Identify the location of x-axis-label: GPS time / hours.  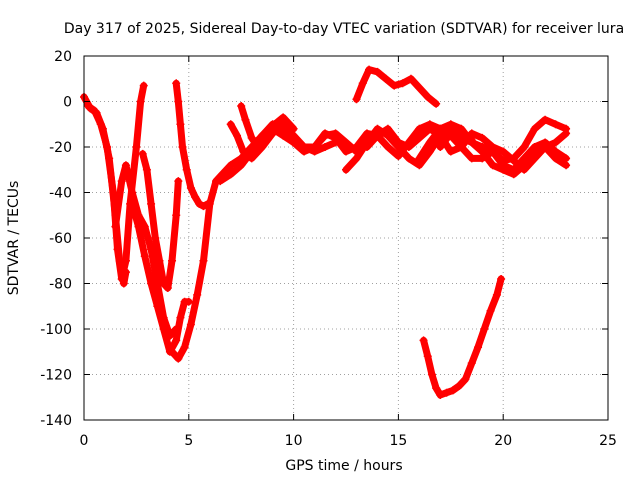
(343, 466).